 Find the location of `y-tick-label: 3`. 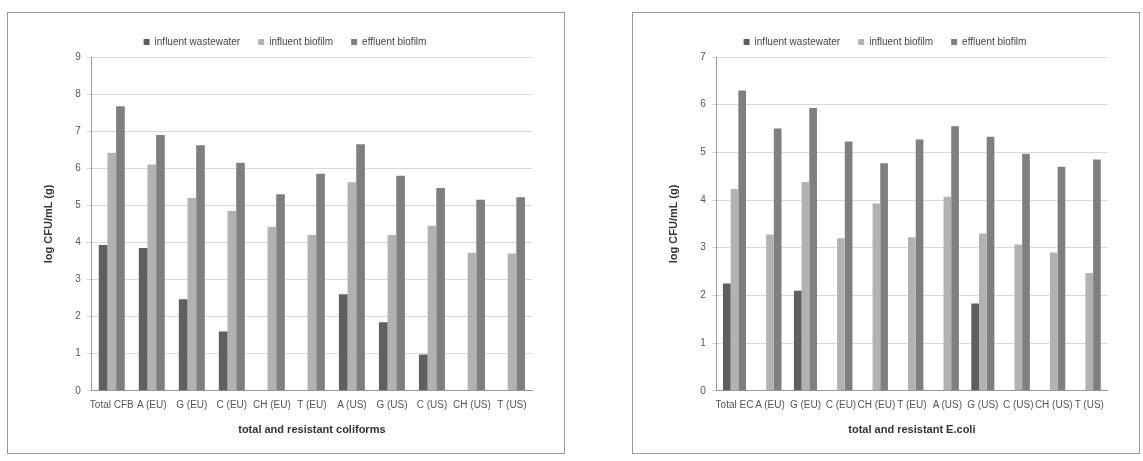

y-tick-label: 3 is located at coordinates (703, 247).